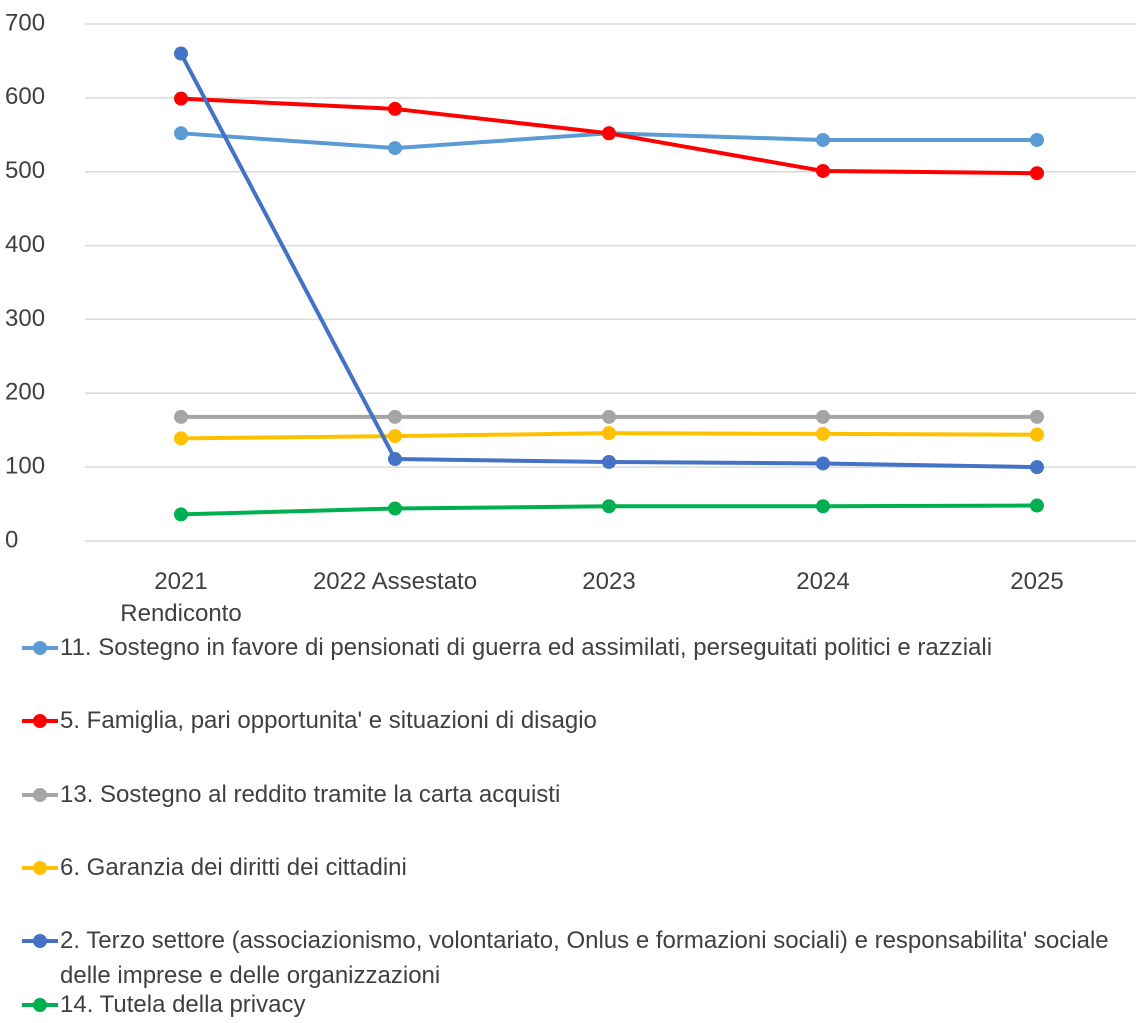  What do you see at coordinates (25, 465) in the screenshot?
I see `y-tick-label: 100` at bounding box center [25, 465].